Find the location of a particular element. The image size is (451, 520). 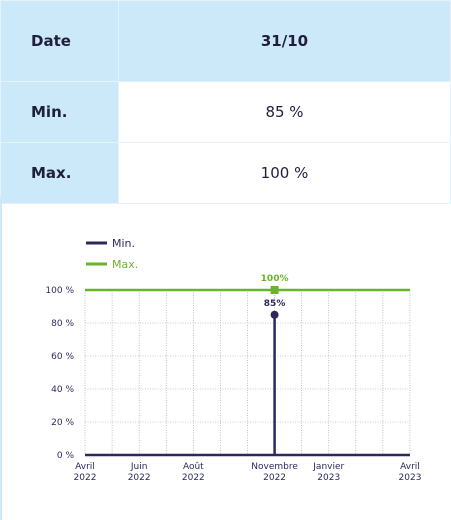

y-tick-label: 40 % is located at coordinates (62, 390).